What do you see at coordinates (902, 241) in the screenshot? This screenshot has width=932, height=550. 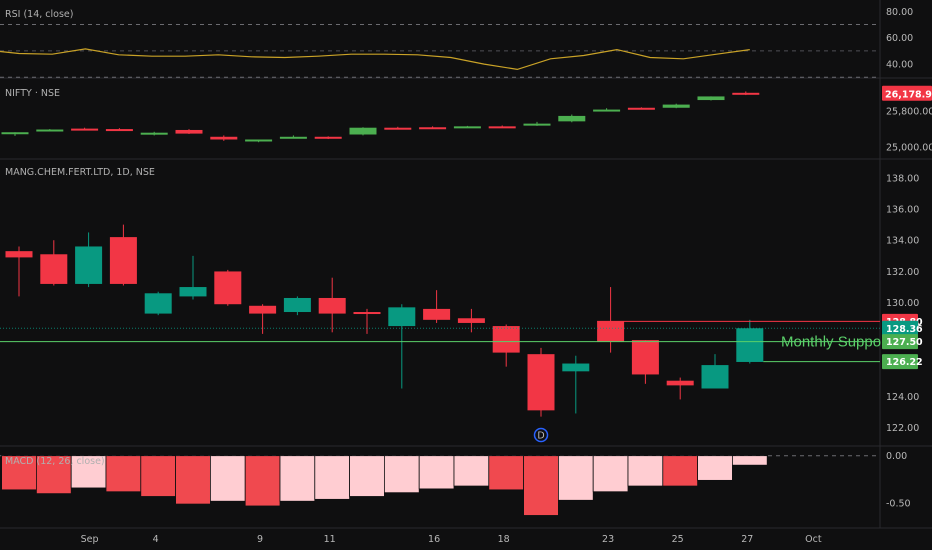 I see `main-tick-label: 134.00` at bounding box center [902, 241].